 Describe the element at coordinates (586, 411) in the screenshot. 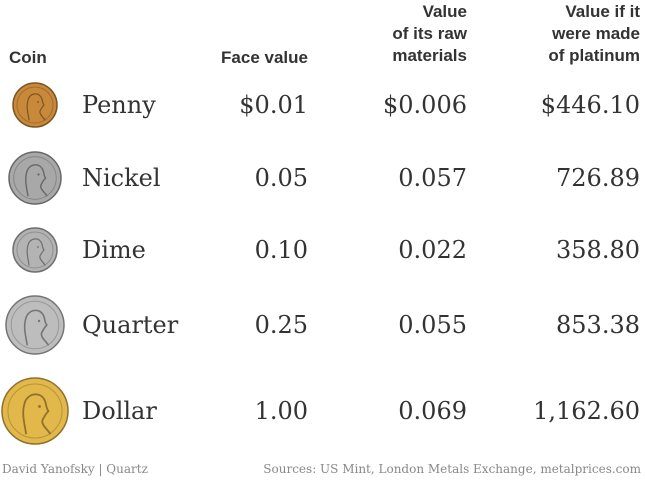

I see `platinum-value-cell: 1,162.60` at that location.